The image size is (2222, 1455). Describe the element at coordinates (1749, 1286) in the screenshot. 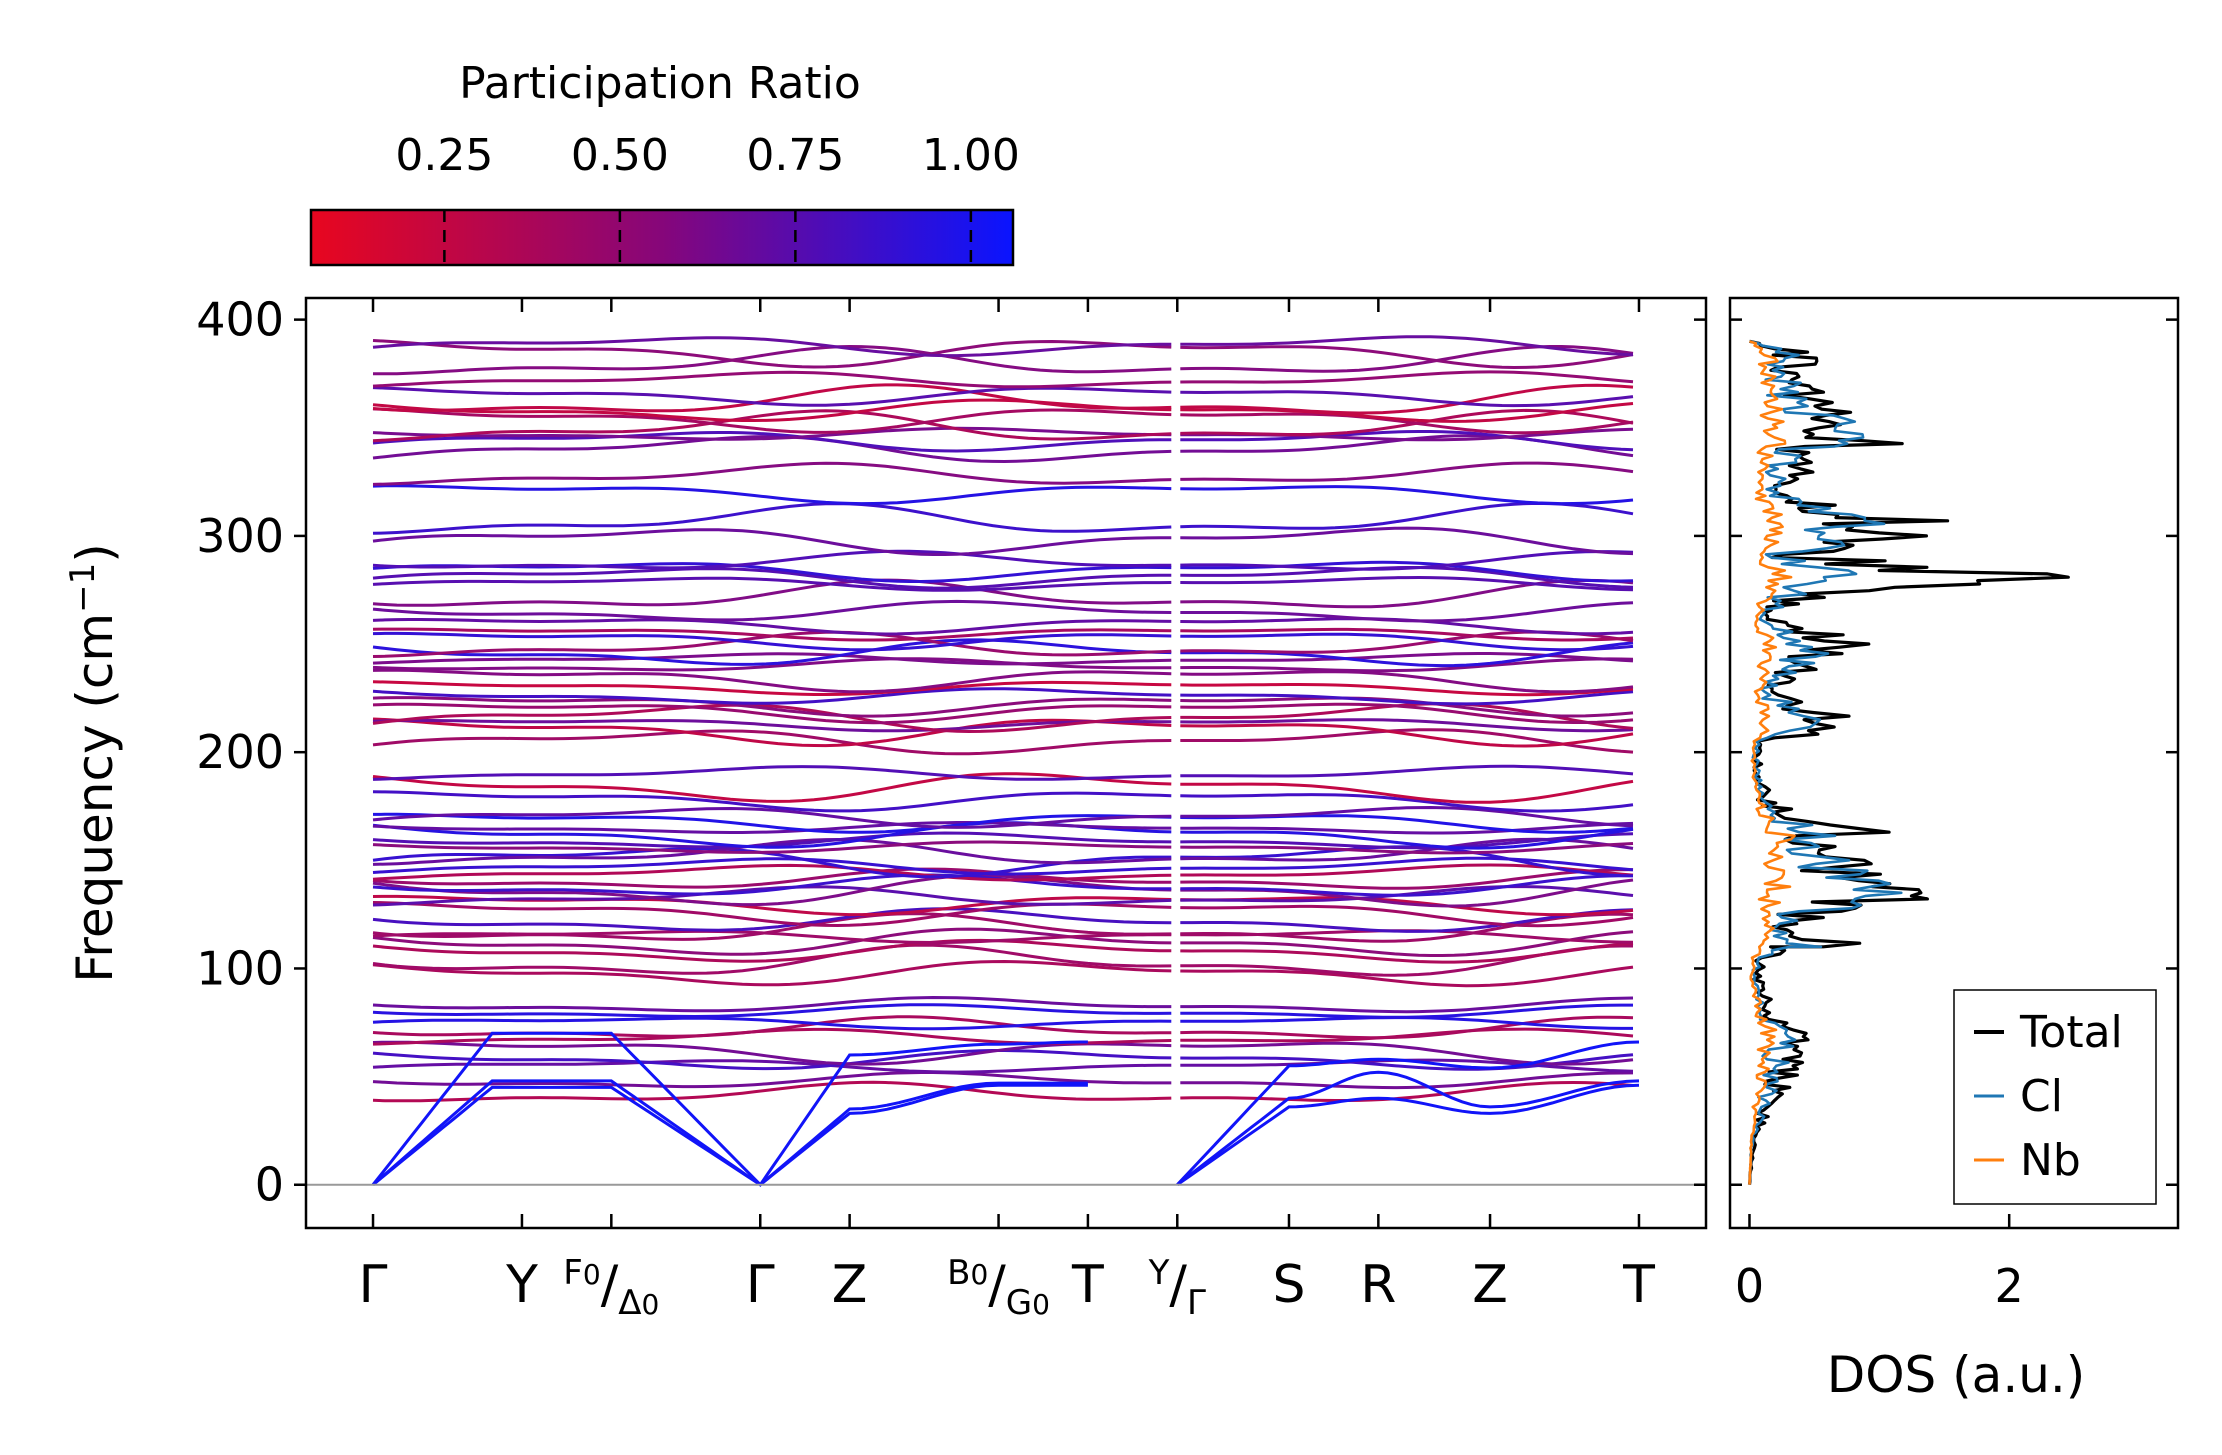

I see `dos-x-tick-label: 0` at that location.